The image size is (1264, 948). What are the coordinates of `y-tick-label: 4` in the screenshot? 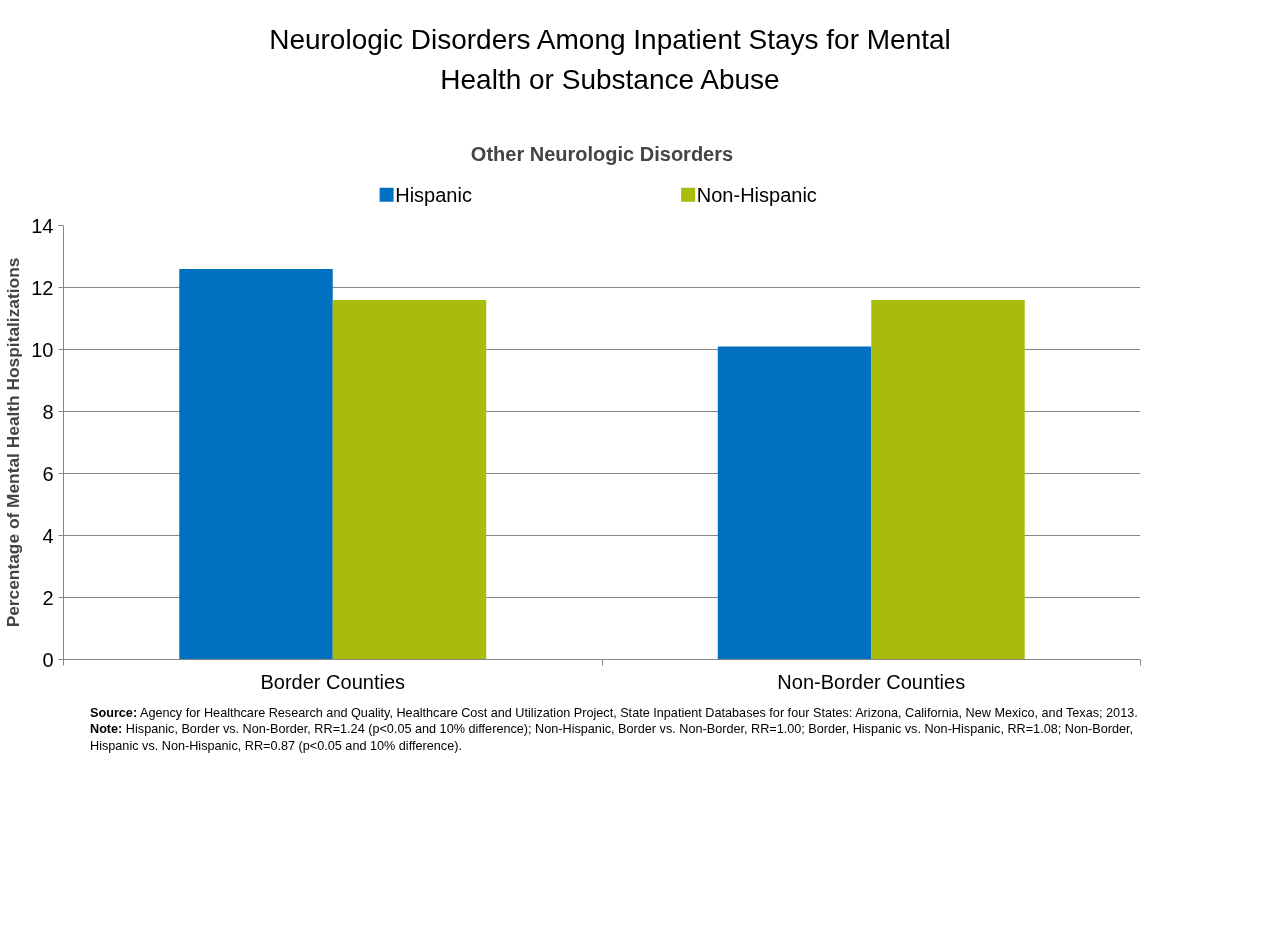 It's located at (48, 535).